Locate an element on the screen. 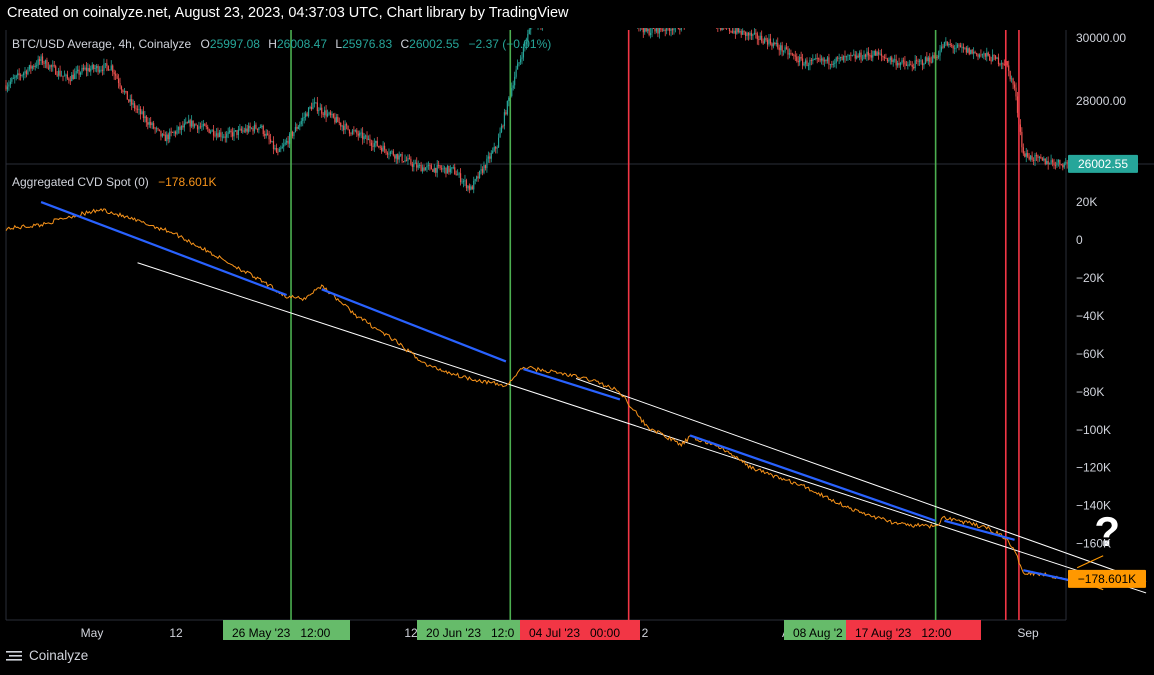 Image resolution: width=1154 pixels, height=675 pixels. cvd-legend: Aggregated CVD Spot (0) −178.601K is located at coordinates (114, 182).